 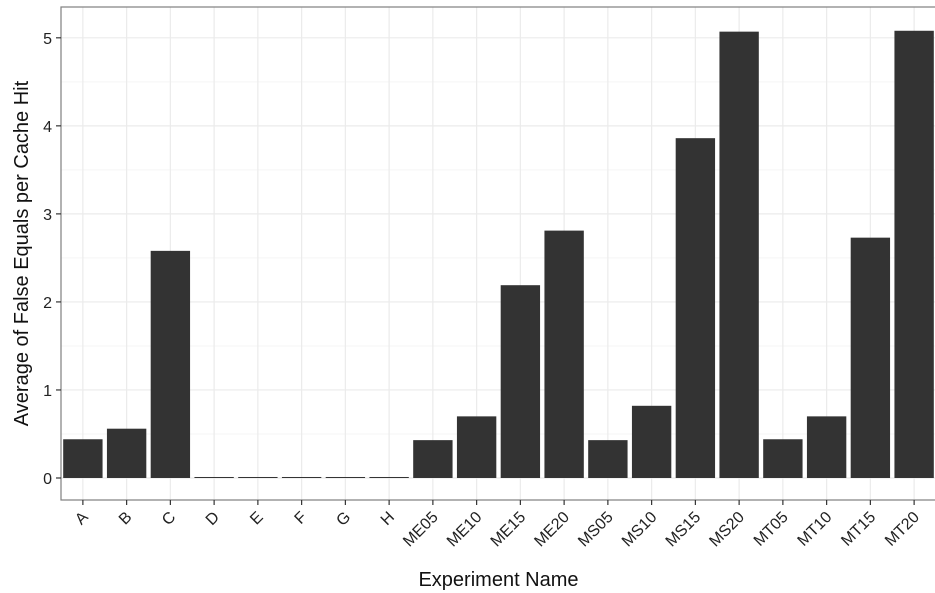 What do you see at coordinates (596, 530) in the screenshot?
I see `x-tick-label: MS05` at bounding box center [596, 530].